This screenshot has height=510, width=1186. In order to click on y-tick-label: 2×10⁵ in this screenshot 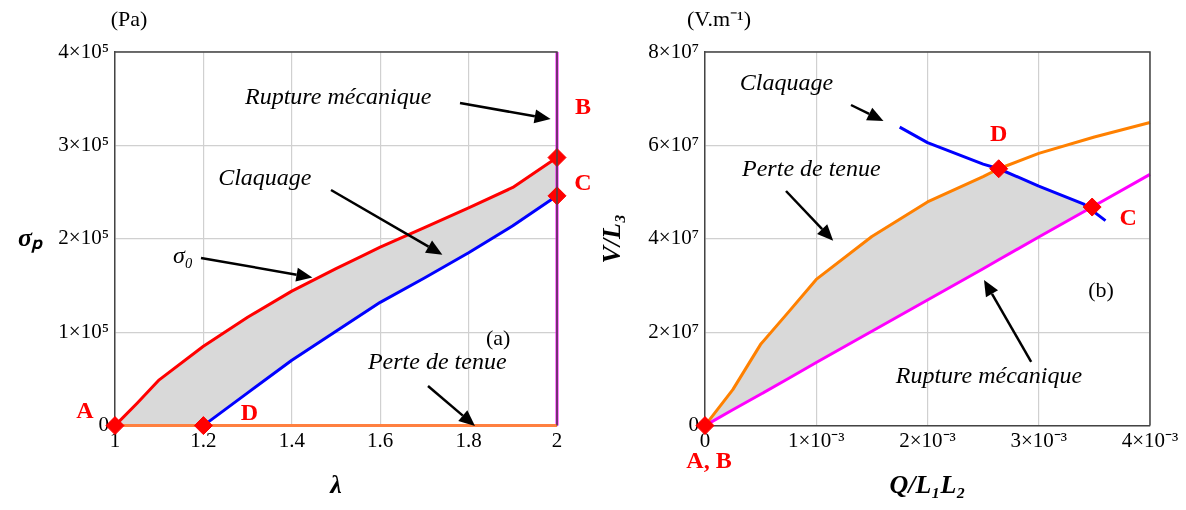, I will do `click(83, 237)`.